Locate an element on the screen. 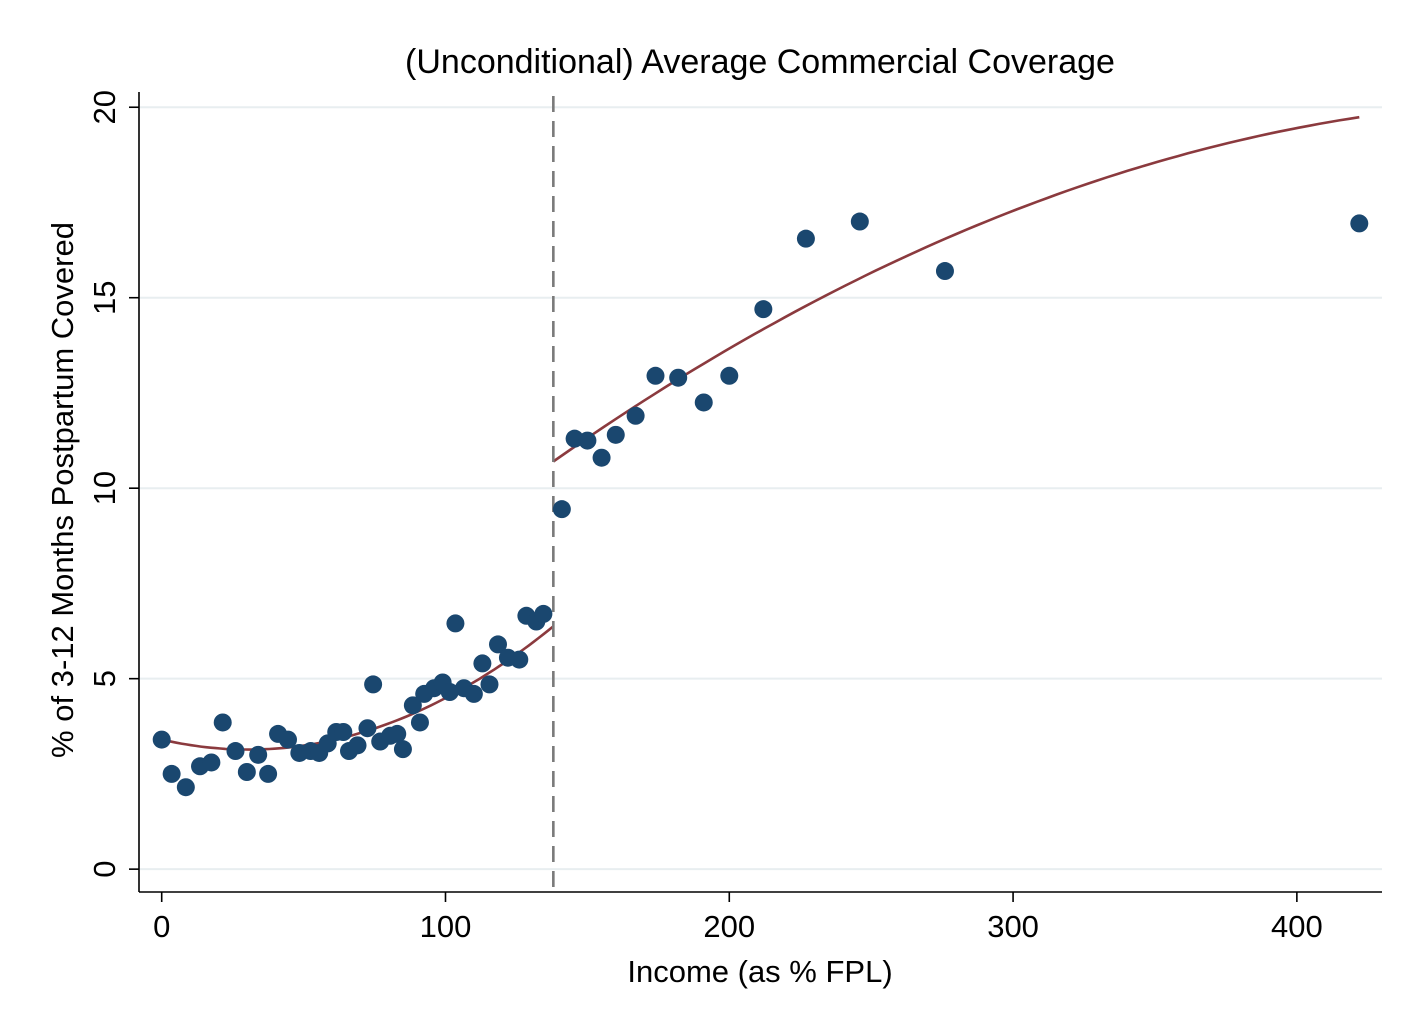 The image size is (1419, 1032). y-axis-label: % of 3-12 Months Postpartum Covered is located at coordinates (62, 490).